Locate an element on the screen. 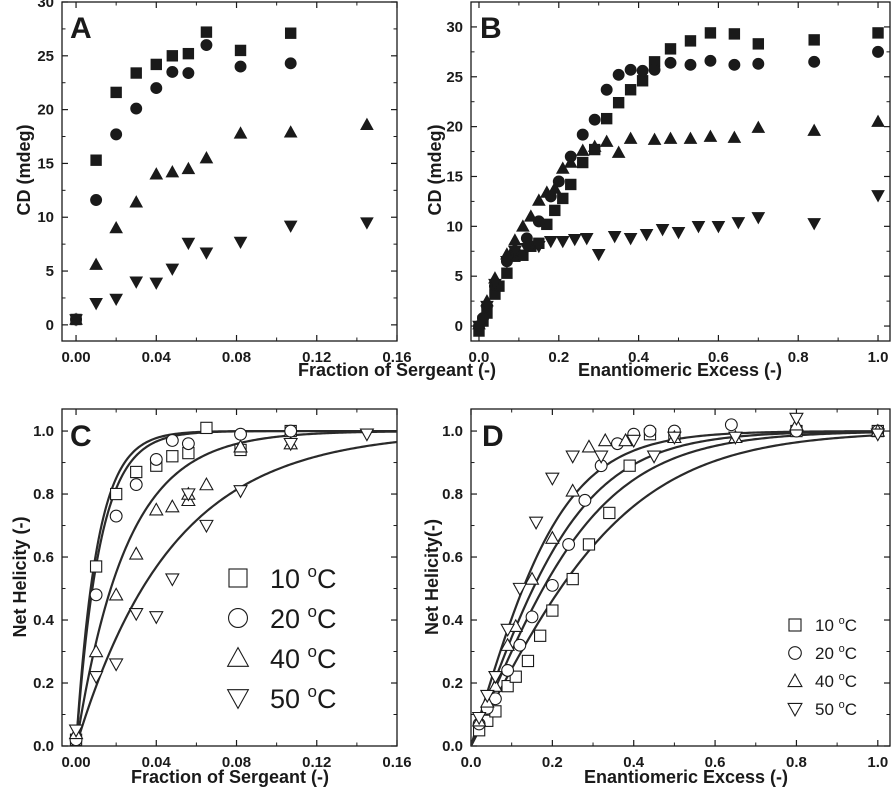 This screenshot has height=810, width=894. x-tick-label: 0.08 is located at coordinates (236, 762).